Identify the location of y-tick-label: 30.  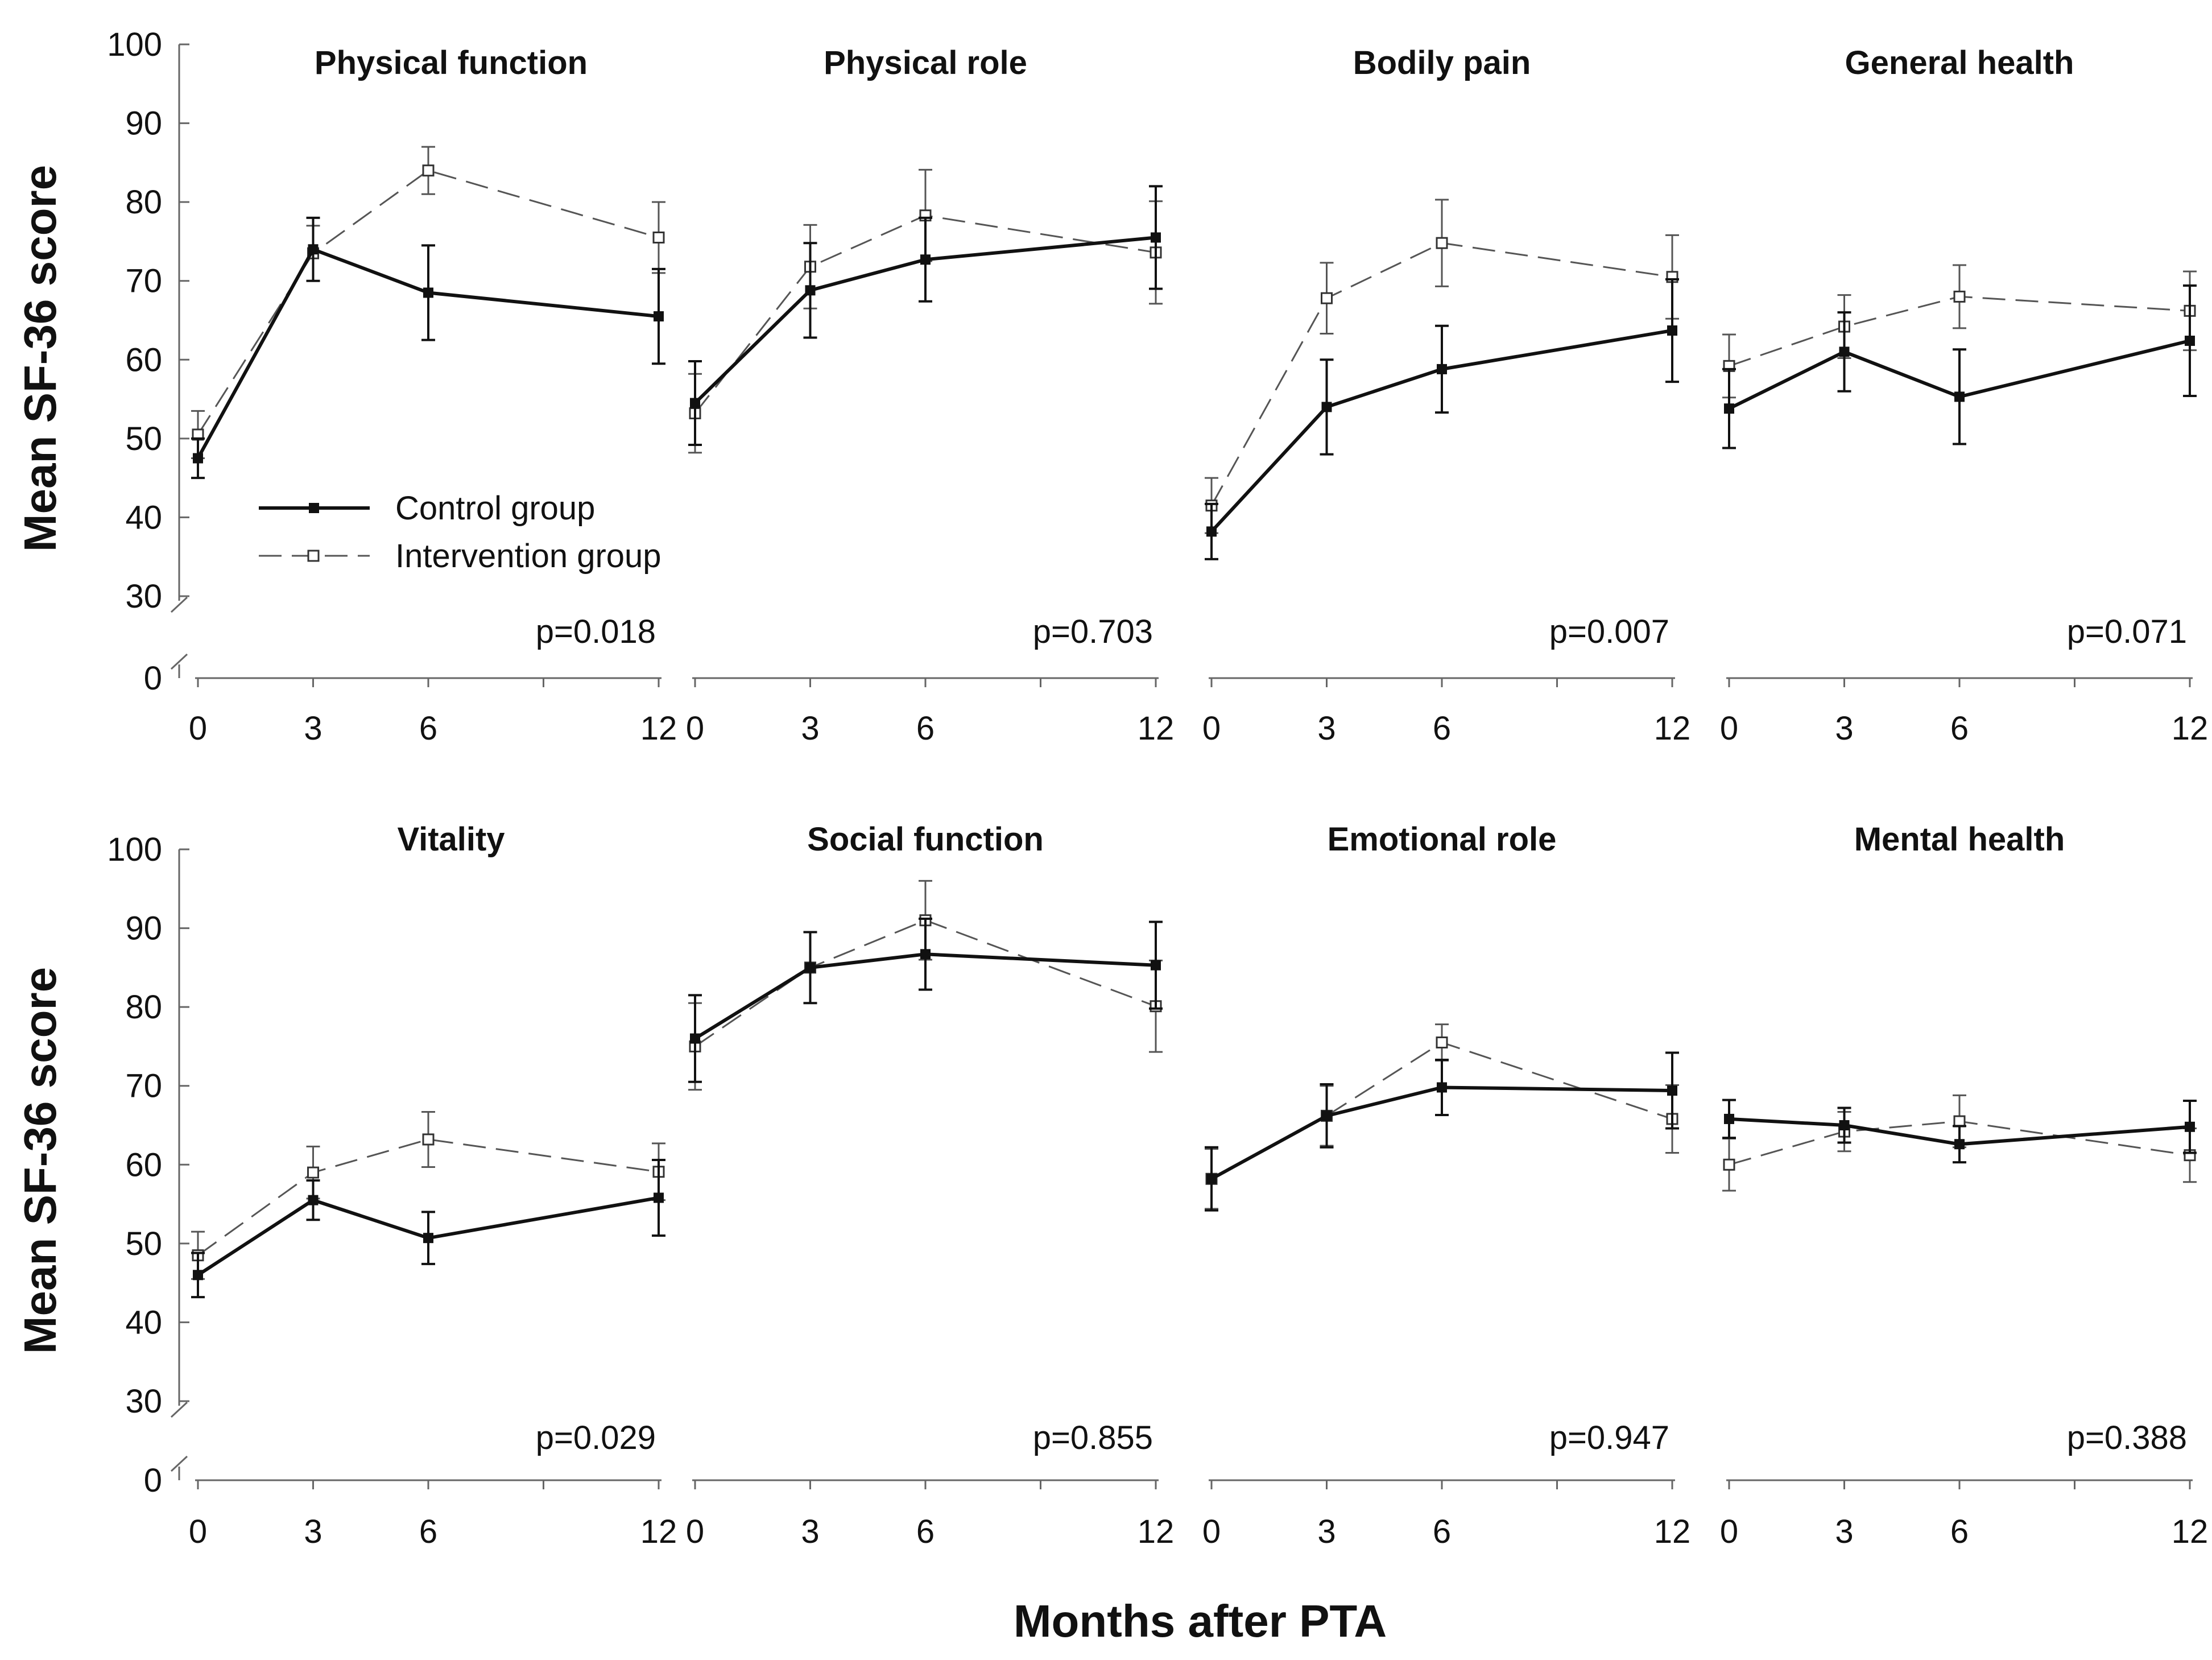
(143, 596).